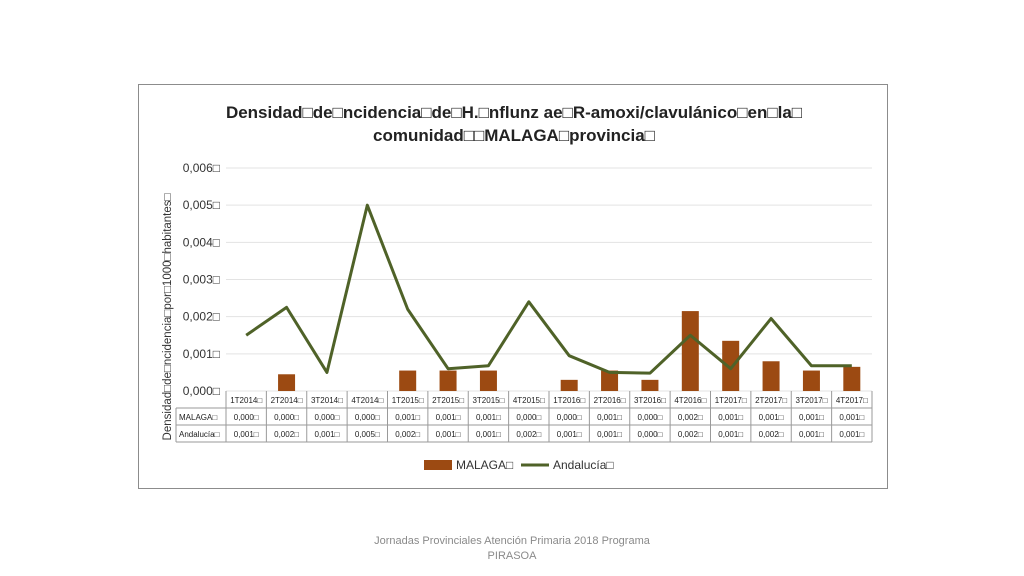  What do you see at coordinates (198, 417) in the screenshot?
I see `table-row-label: MALAGA□` at bounding box center [198, 417].